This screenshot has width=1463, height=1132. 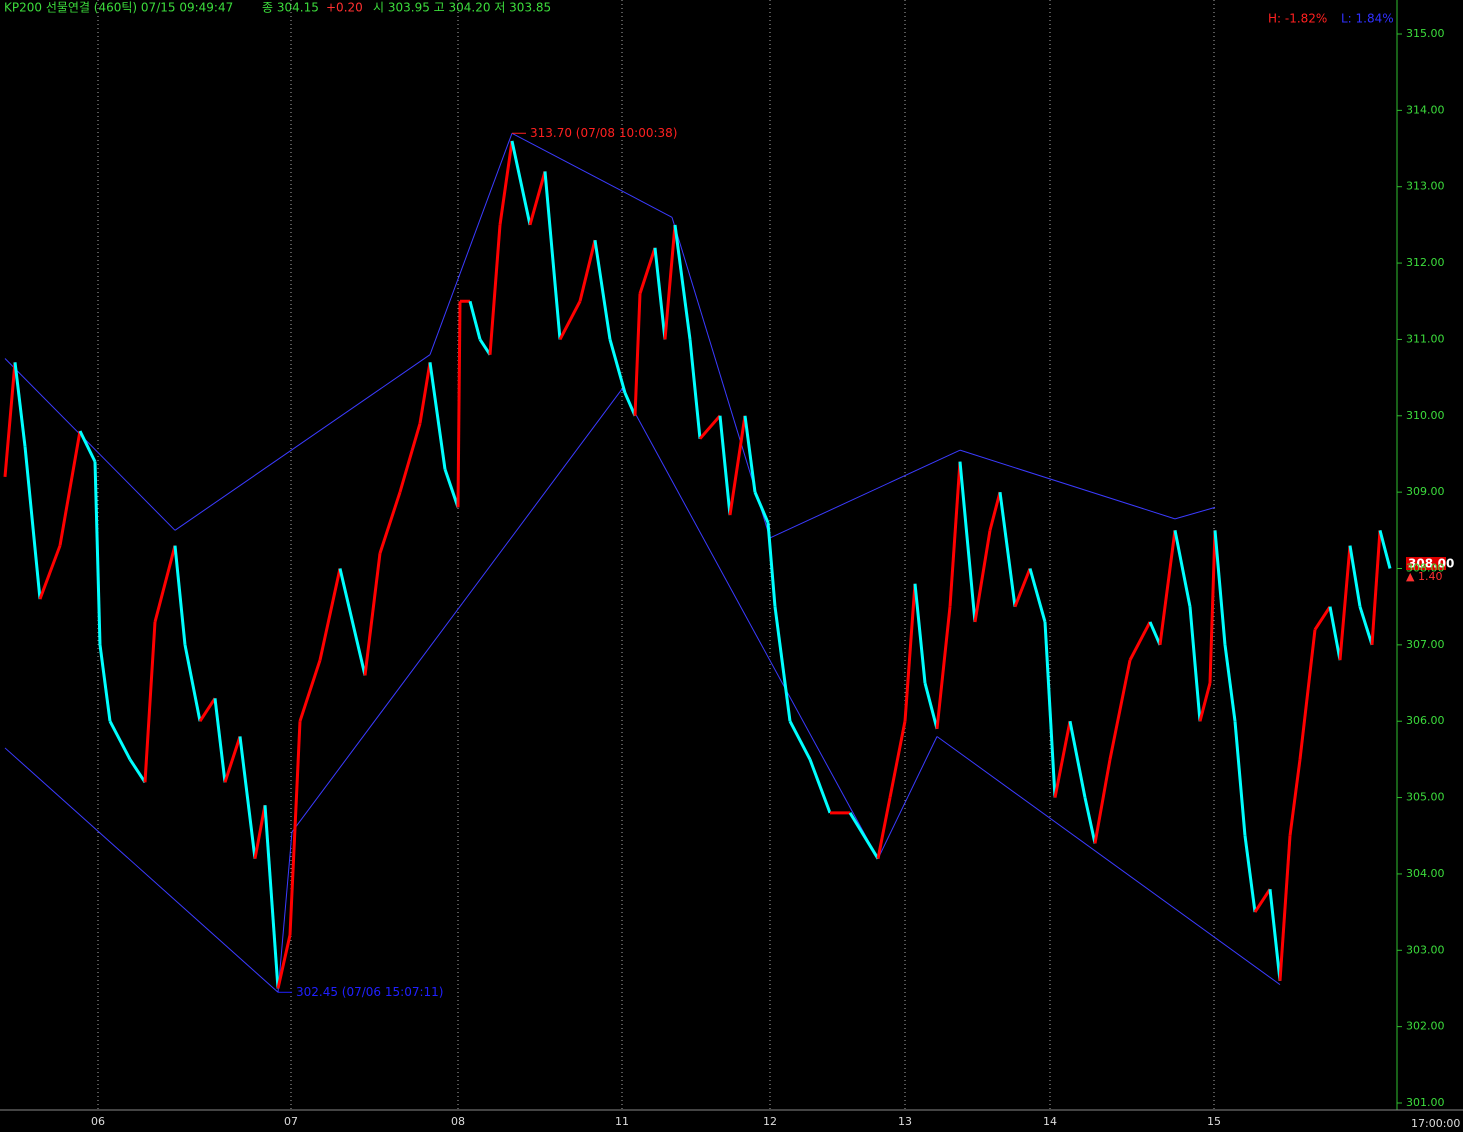 I want to click on header-close: 종 304.15, so click(x=290, y=8).